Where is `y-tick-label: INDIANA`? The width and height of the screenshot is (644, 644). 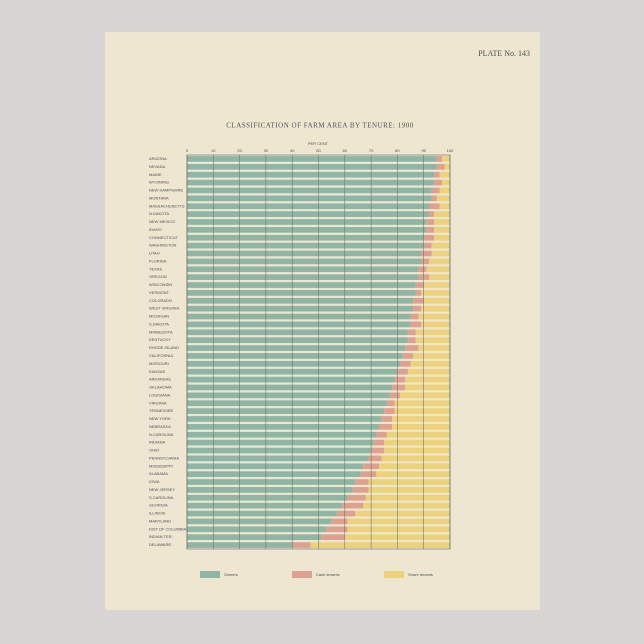 y-tick-label: INDIANA is located at coordinates (157, 442).